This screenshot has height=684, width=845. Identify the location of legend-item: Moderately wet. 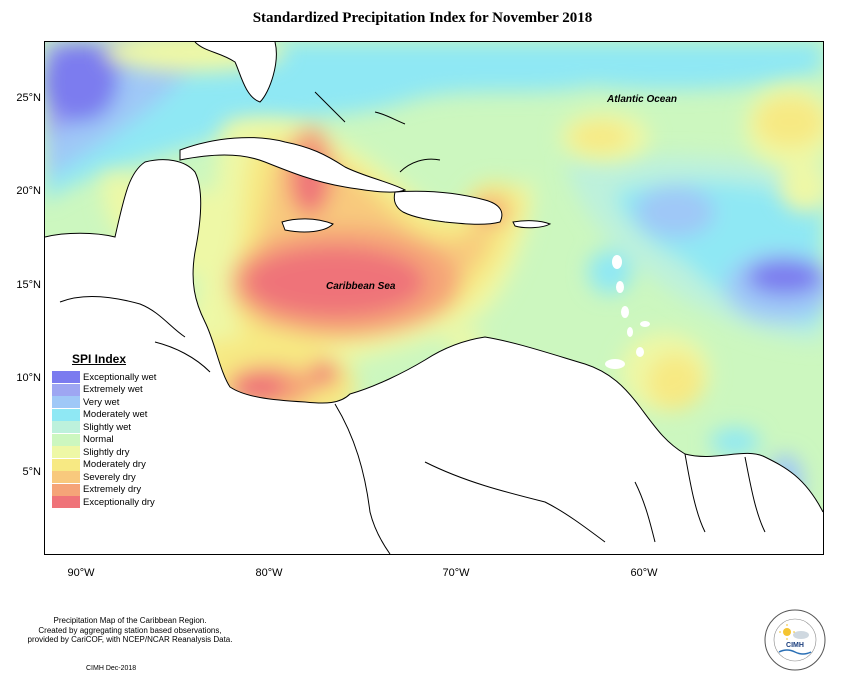
(112, 414).